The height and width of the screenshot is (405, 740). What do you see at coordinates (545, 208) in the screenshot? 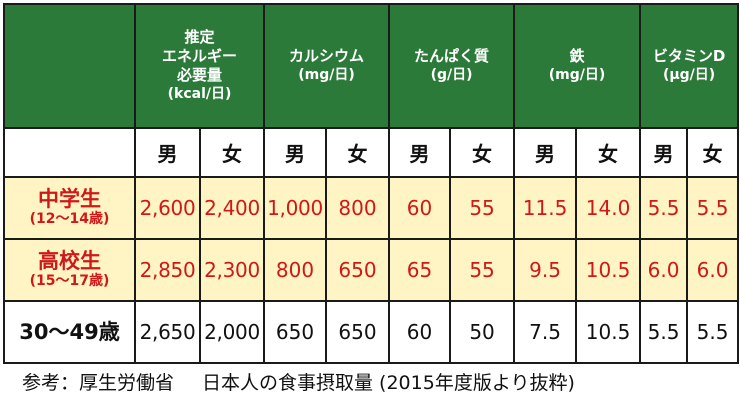
I see `value-cell: 11.5` at bounding box center [545, 208].